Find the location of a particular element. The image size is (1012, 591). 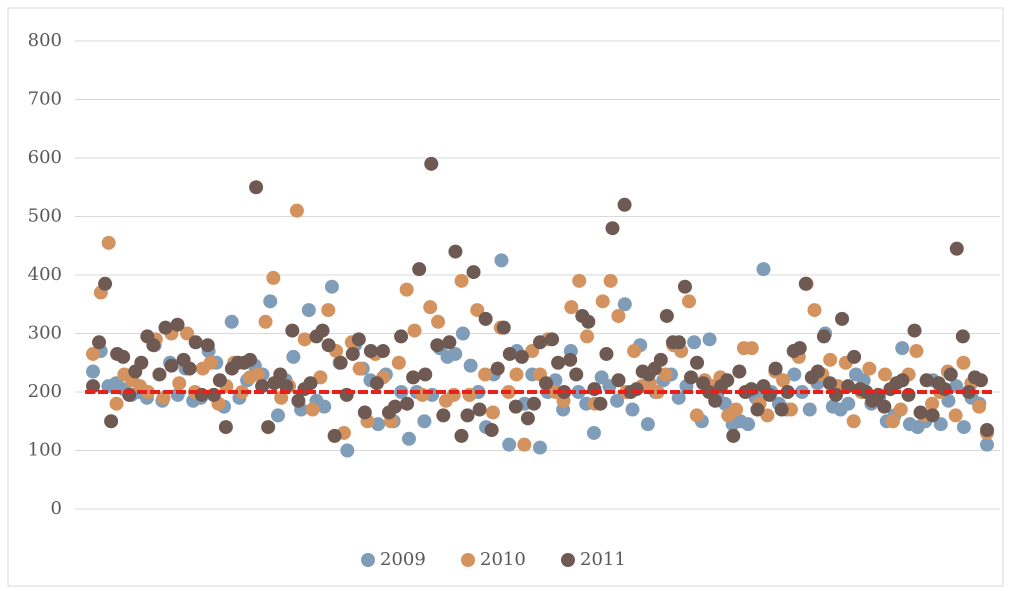

y-tick-label: 600 is located at coordinates (45, 157).